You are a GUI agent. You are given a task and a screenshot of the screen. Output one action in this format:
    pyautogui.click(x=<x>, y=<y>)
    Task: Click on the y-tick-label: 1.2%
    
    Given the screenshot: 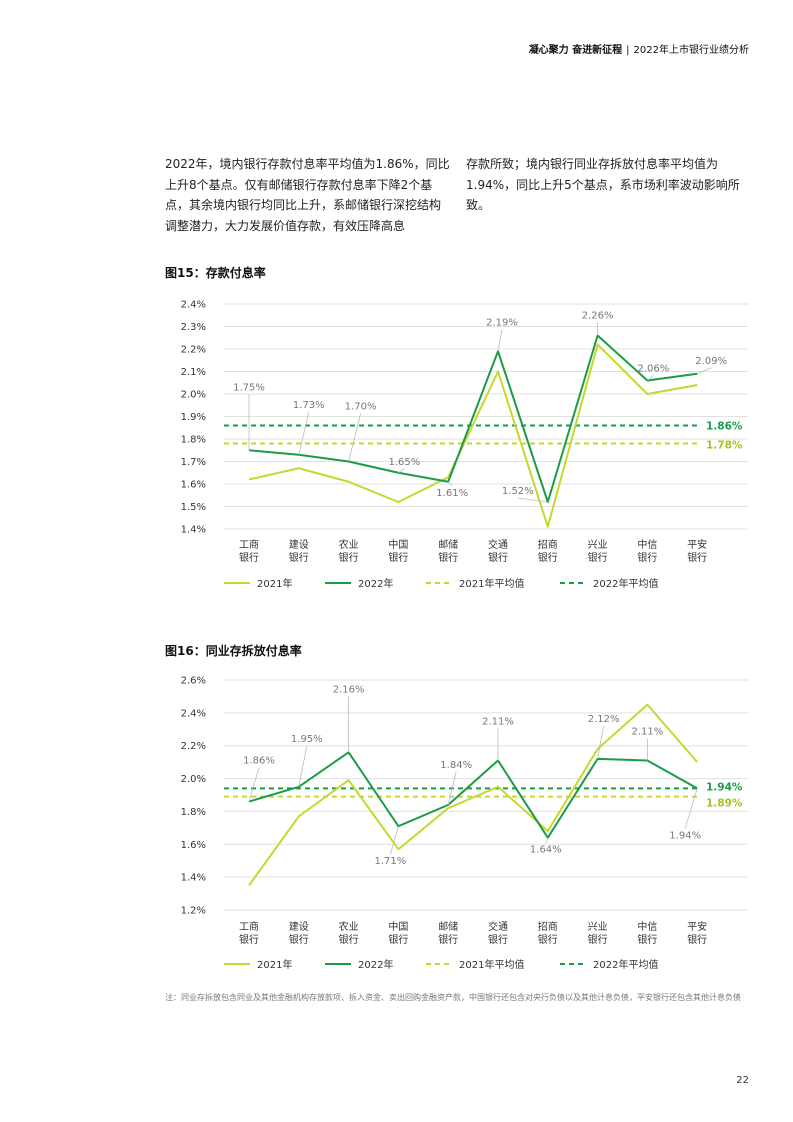 What is the action you would take?
    pyautogui.click(x=193, y=911)
    